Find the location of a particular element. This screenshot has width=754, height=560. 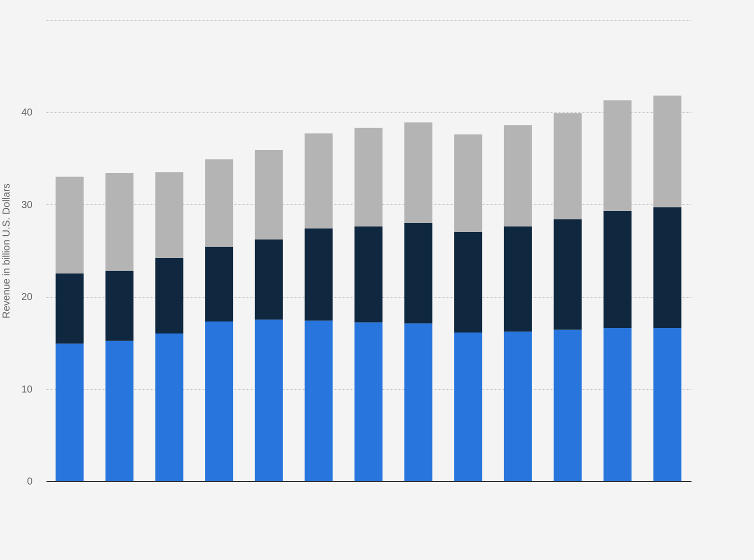

y-tick-label: 40 is located at coordinates (27, 113).